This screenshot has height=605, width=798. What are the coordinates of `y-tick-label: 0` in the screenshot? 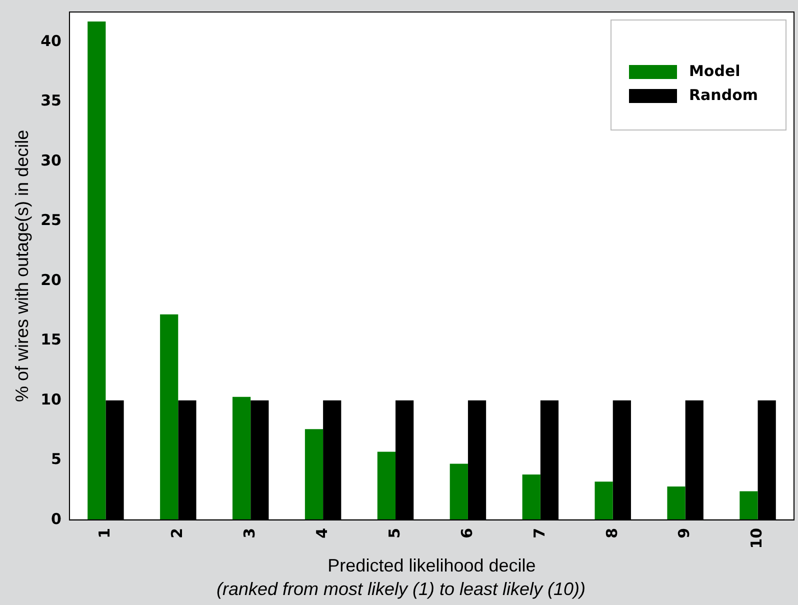 It's located at (56, 519).